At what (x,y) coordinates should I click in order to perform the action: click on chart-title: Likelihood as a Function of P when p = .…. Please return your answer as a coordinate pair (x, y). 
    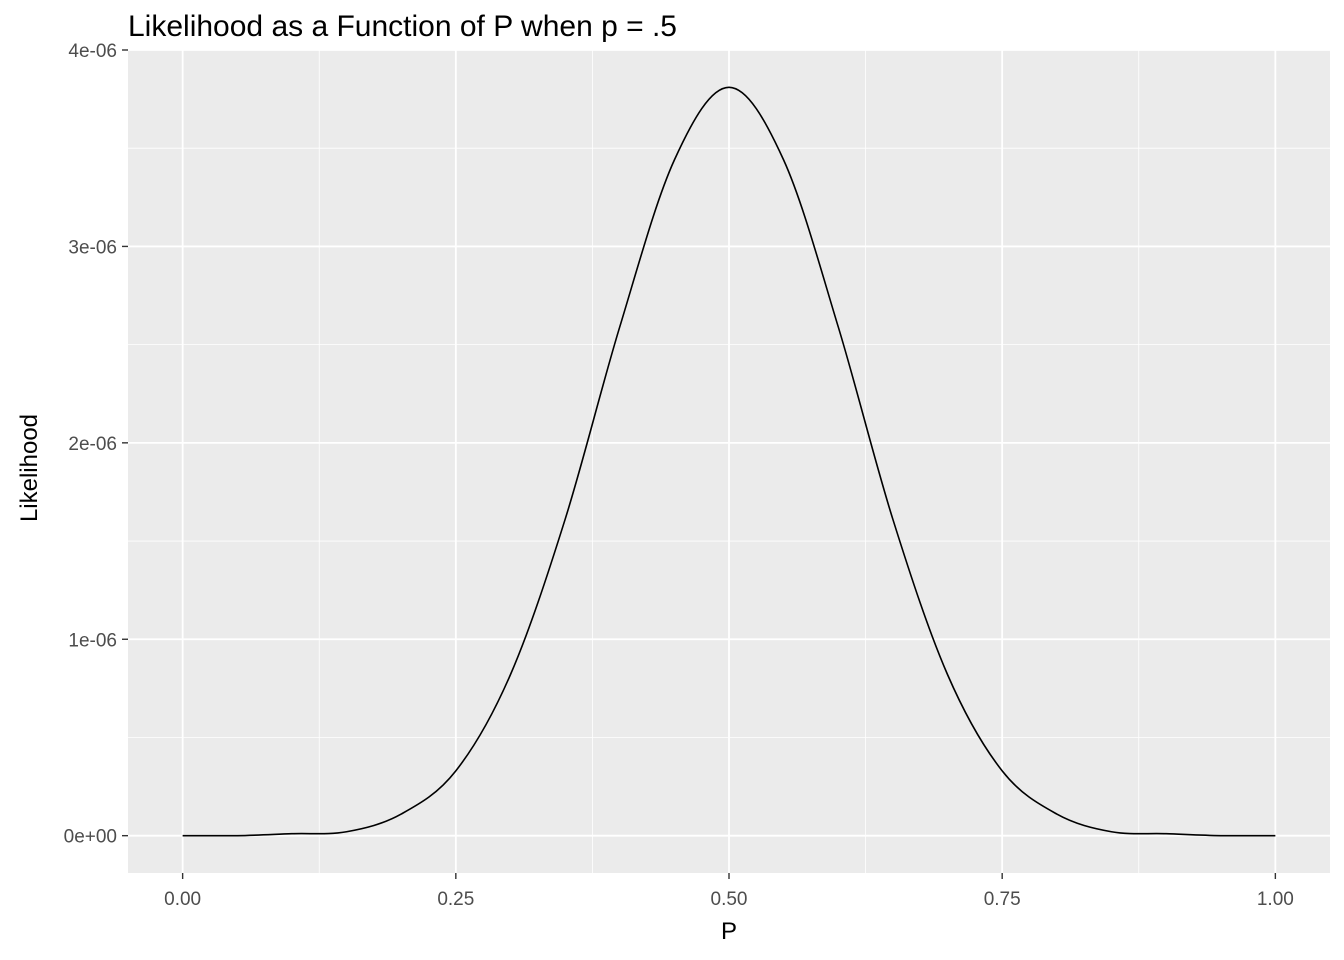
    Looking at the image, I should click on (402, 26).